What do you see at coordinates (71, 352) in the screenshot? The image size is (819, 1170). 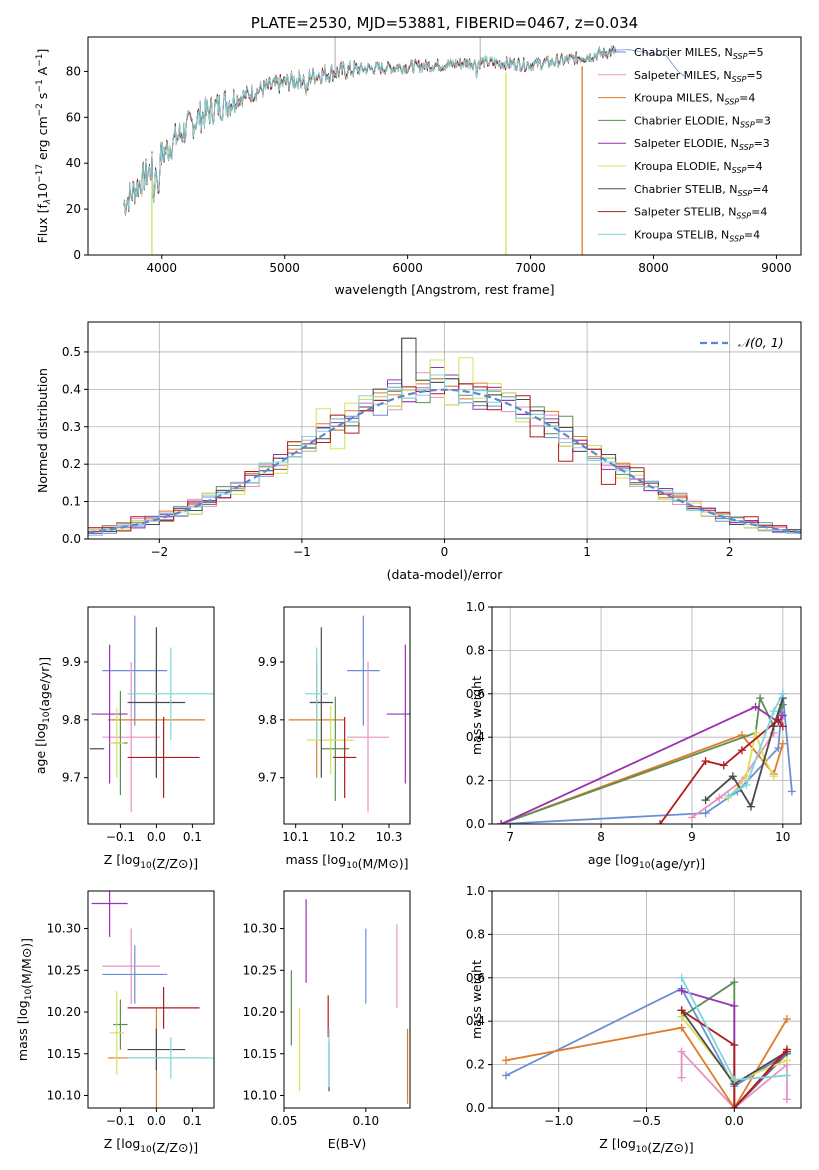 I see `y-tick-label: 0.5` at bounding box center [71, 352].